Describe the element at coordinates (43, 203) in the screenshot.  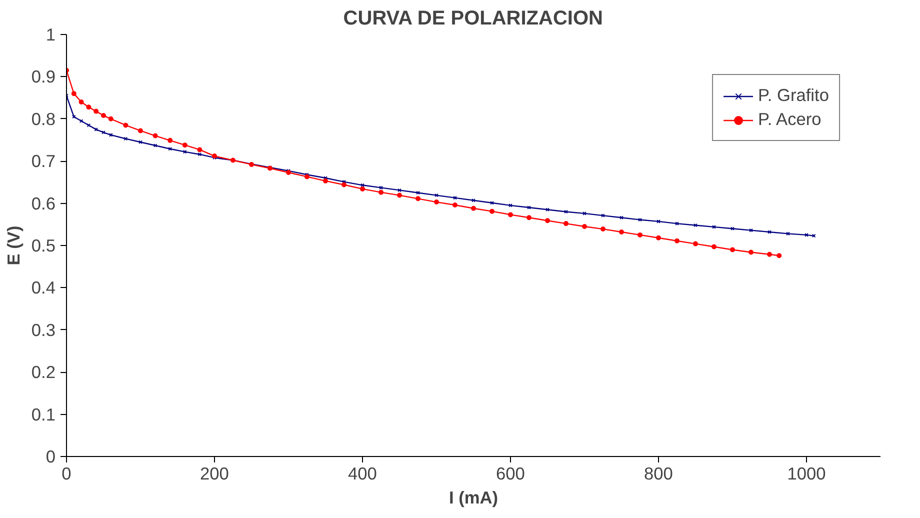
I see `y-tick-label: 0.6` at that location.